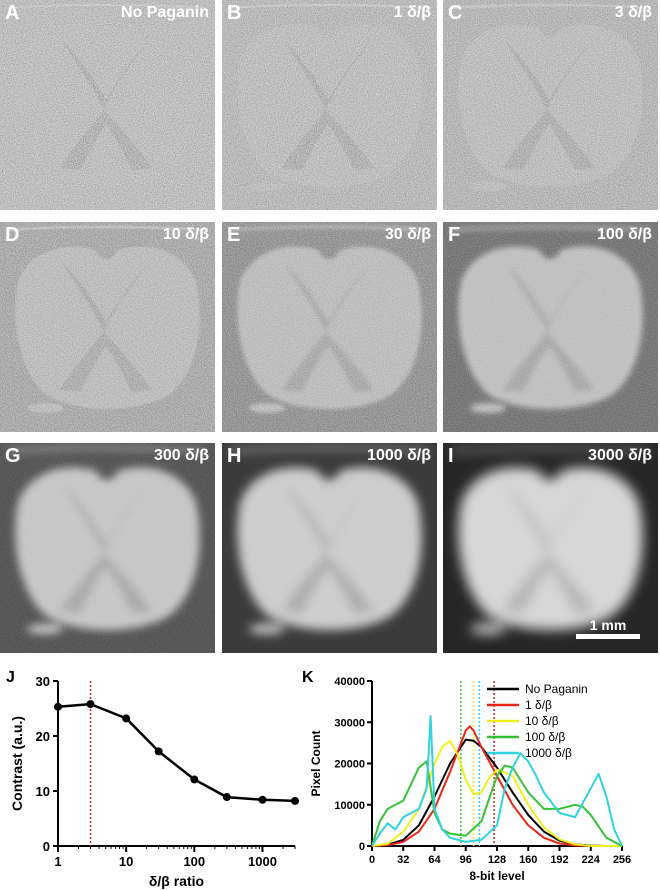 The width and height of the screenshot is (660, 890). I want to click on micrograph-panel-c: C 3 δ/β, so click(550, 105).